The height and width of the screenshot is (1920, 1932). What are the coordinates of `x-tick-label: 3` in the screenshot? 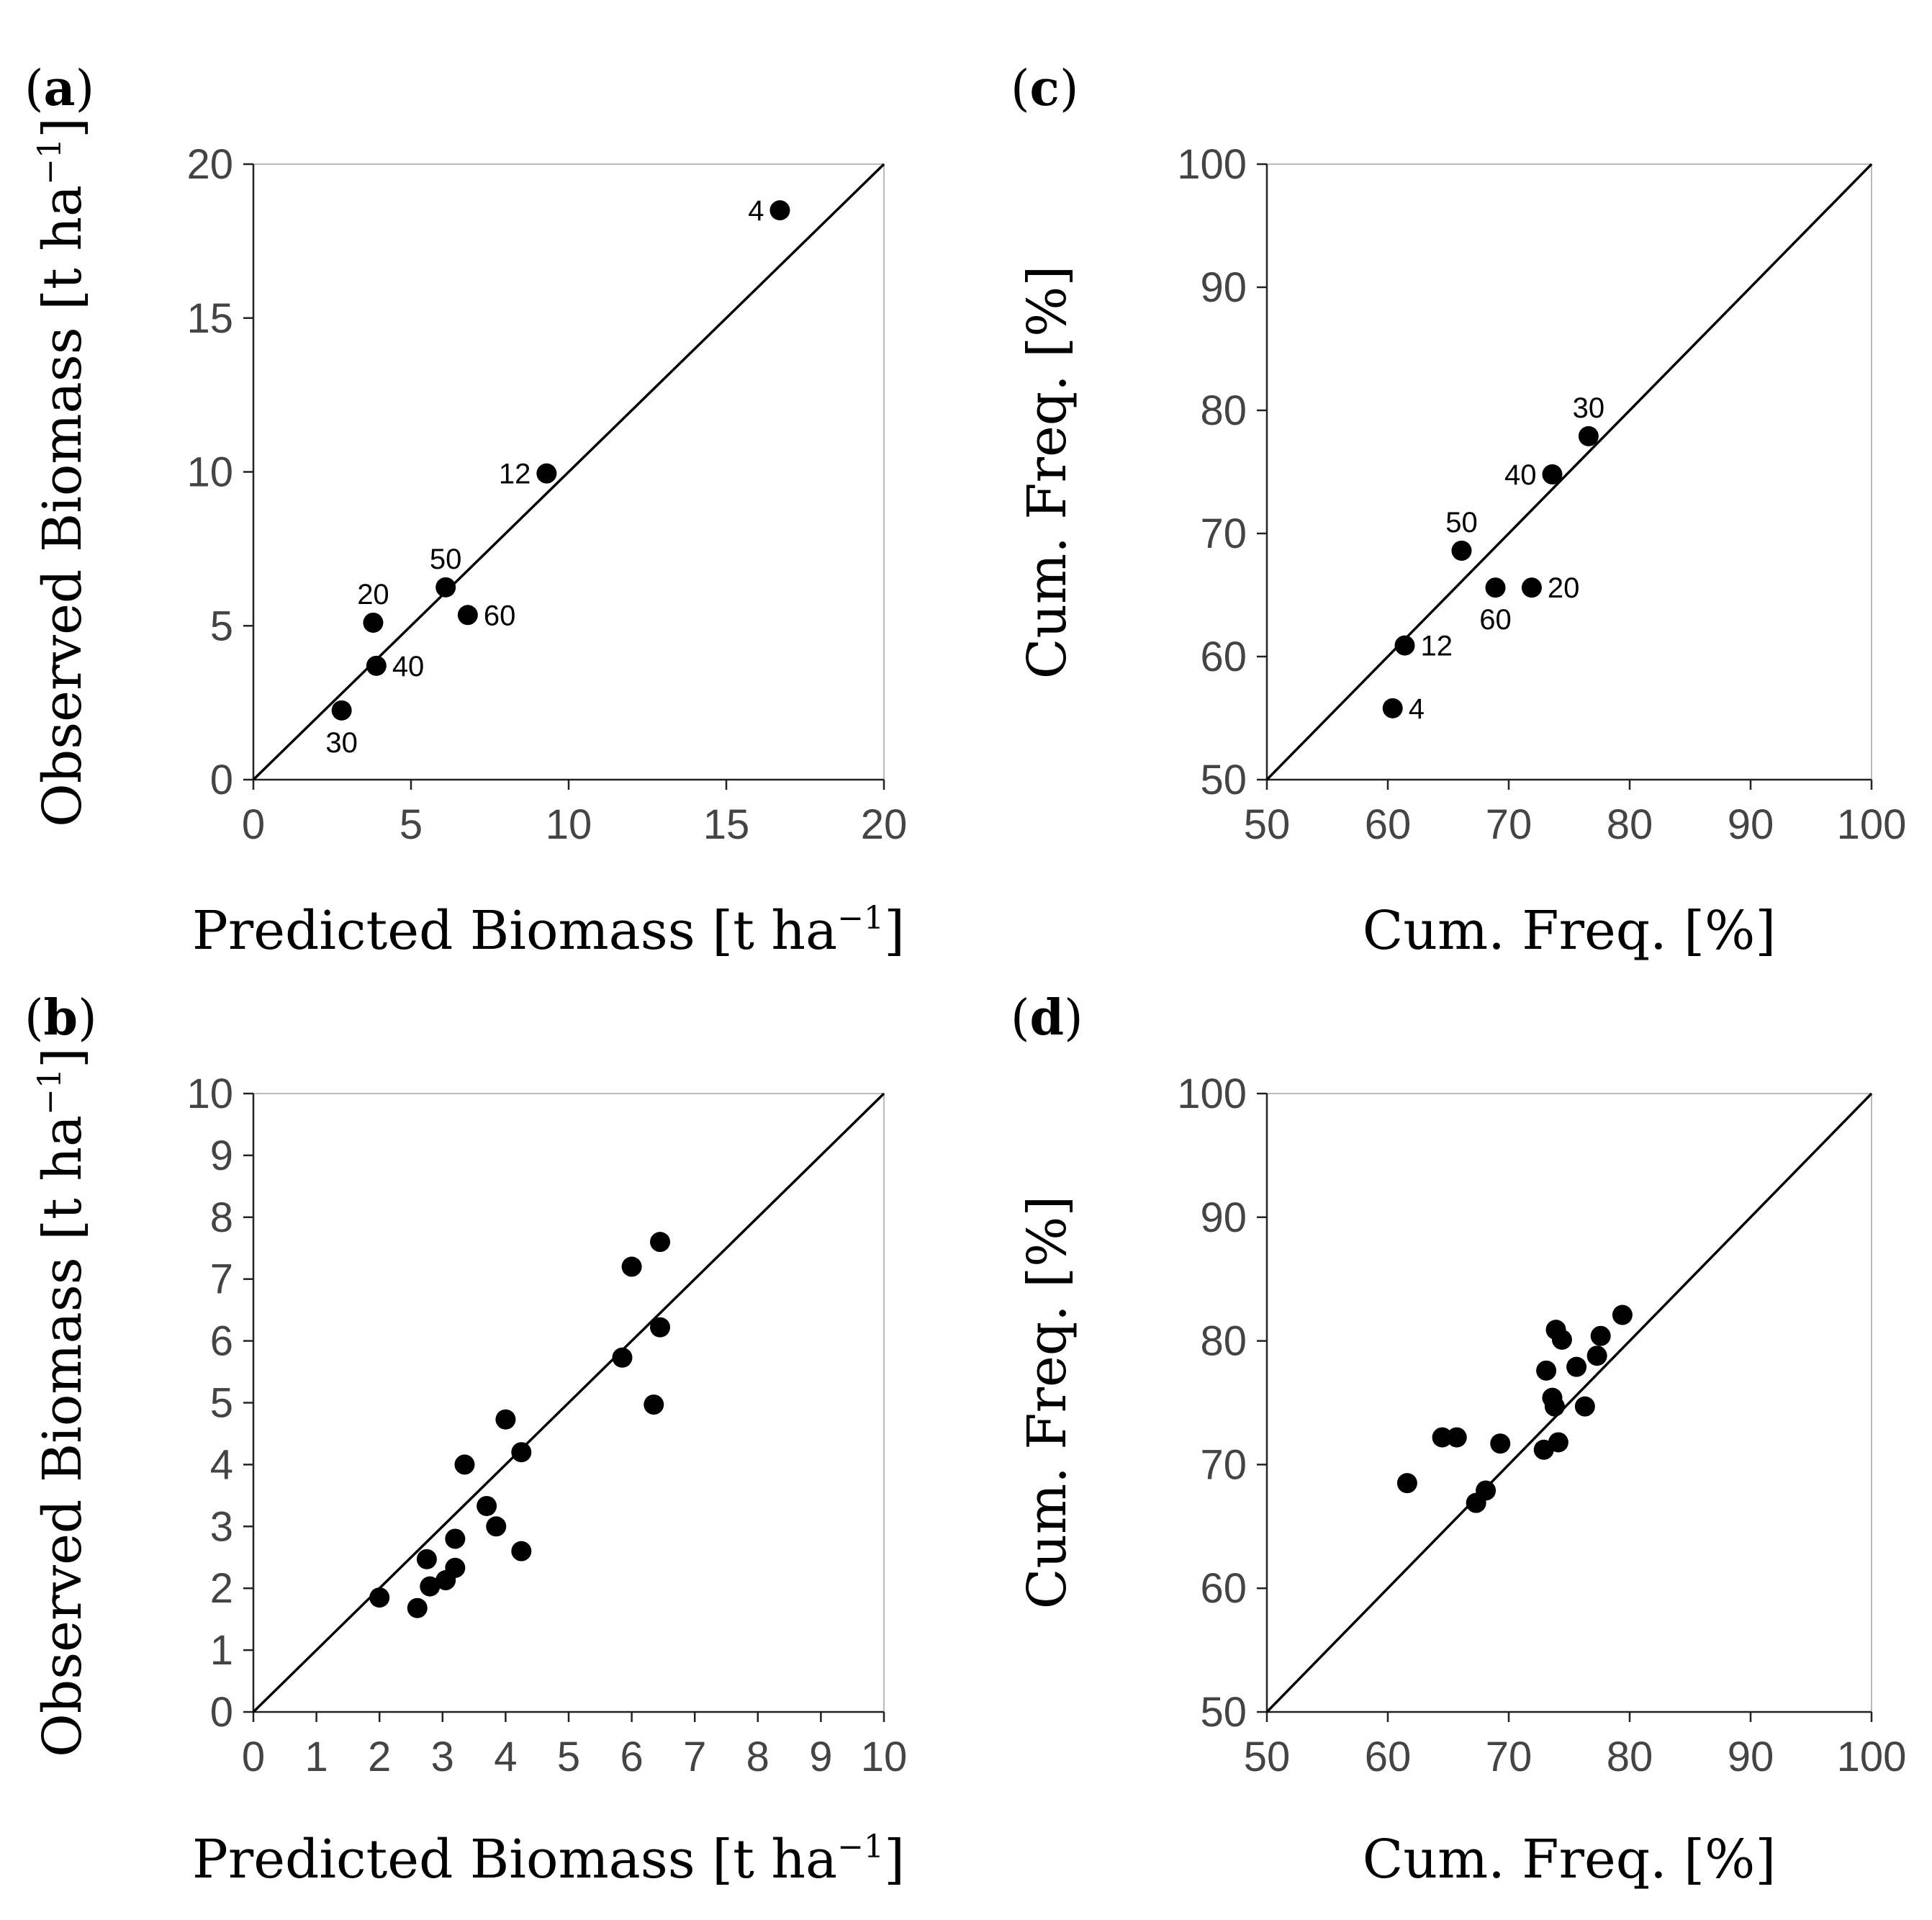 It's located at (442, 1757).